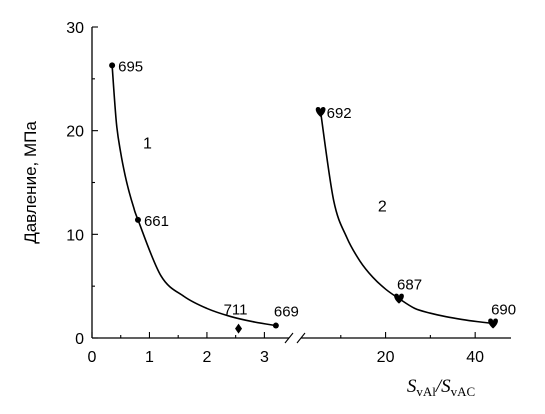 The width and height of the screenshot is (545, 414). Describe the element at coordinates (206, 357) in the screenshot. I see `x-tick-label: 2` at that location.